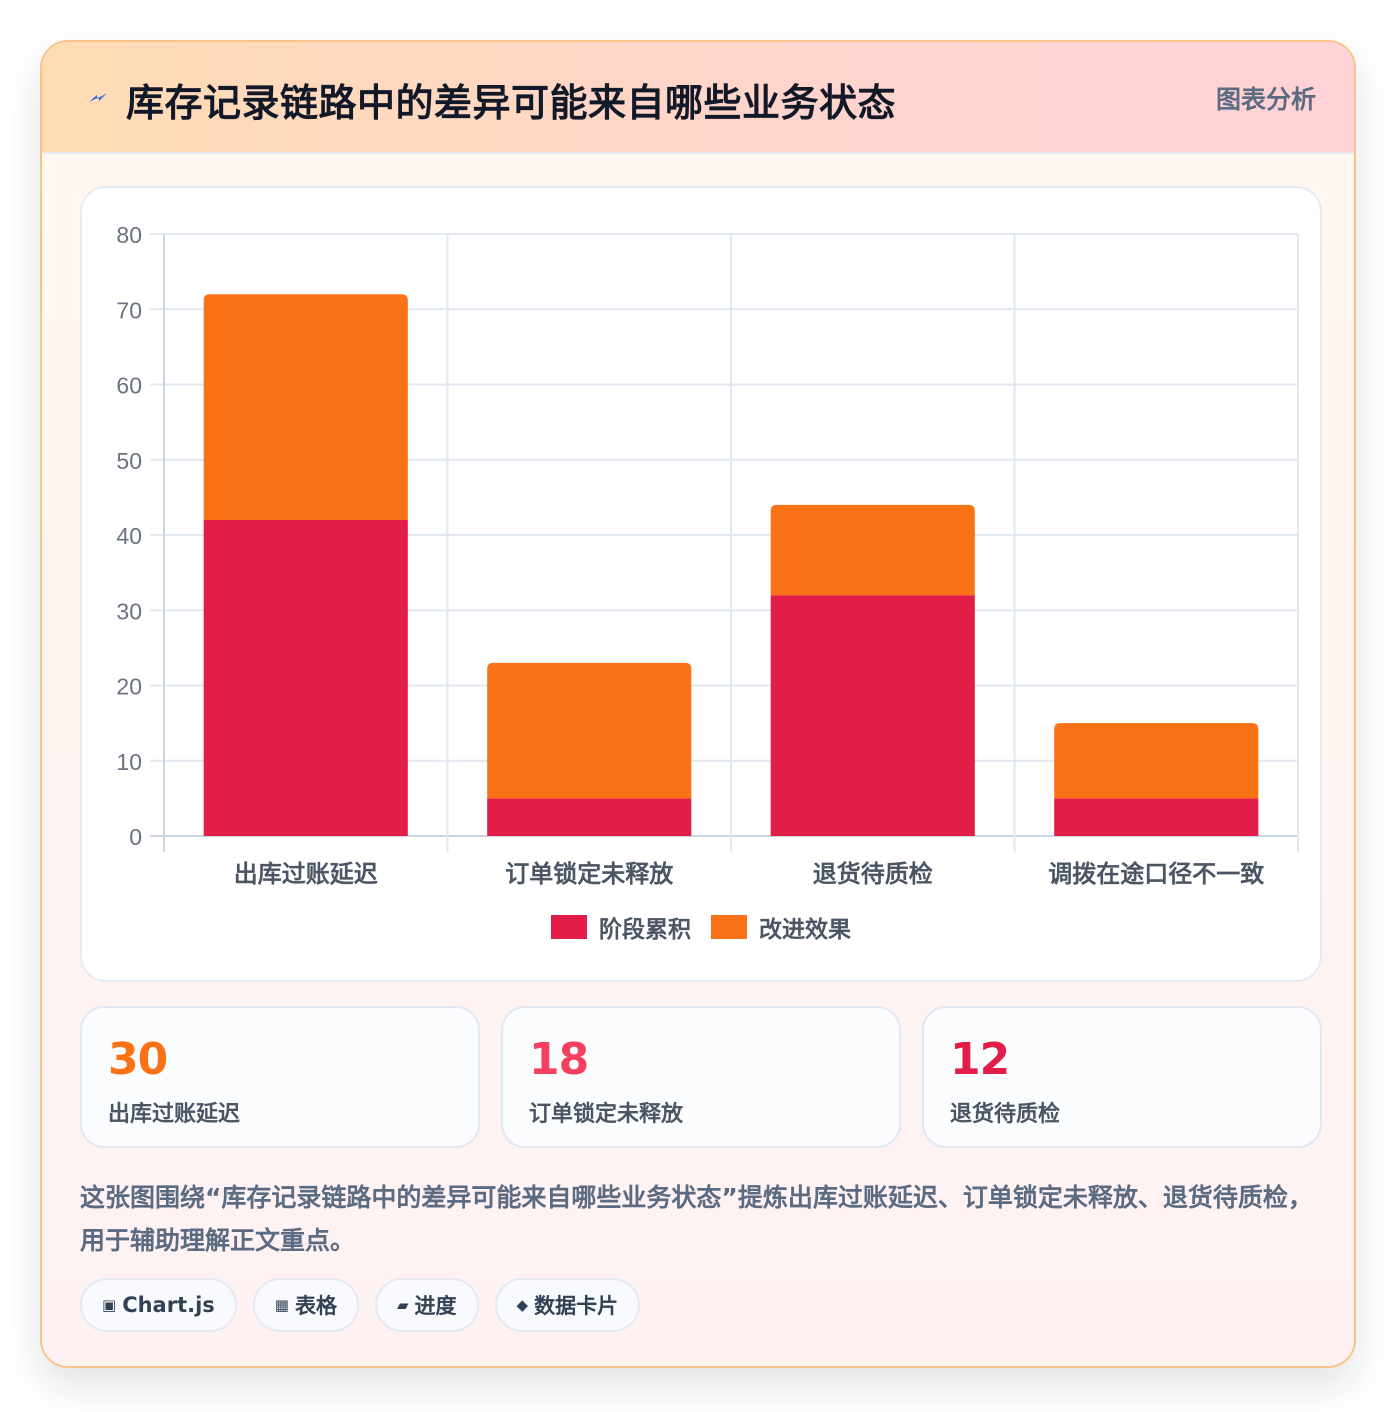  I want to click on y-tick-label: 40, so click(129, 536).